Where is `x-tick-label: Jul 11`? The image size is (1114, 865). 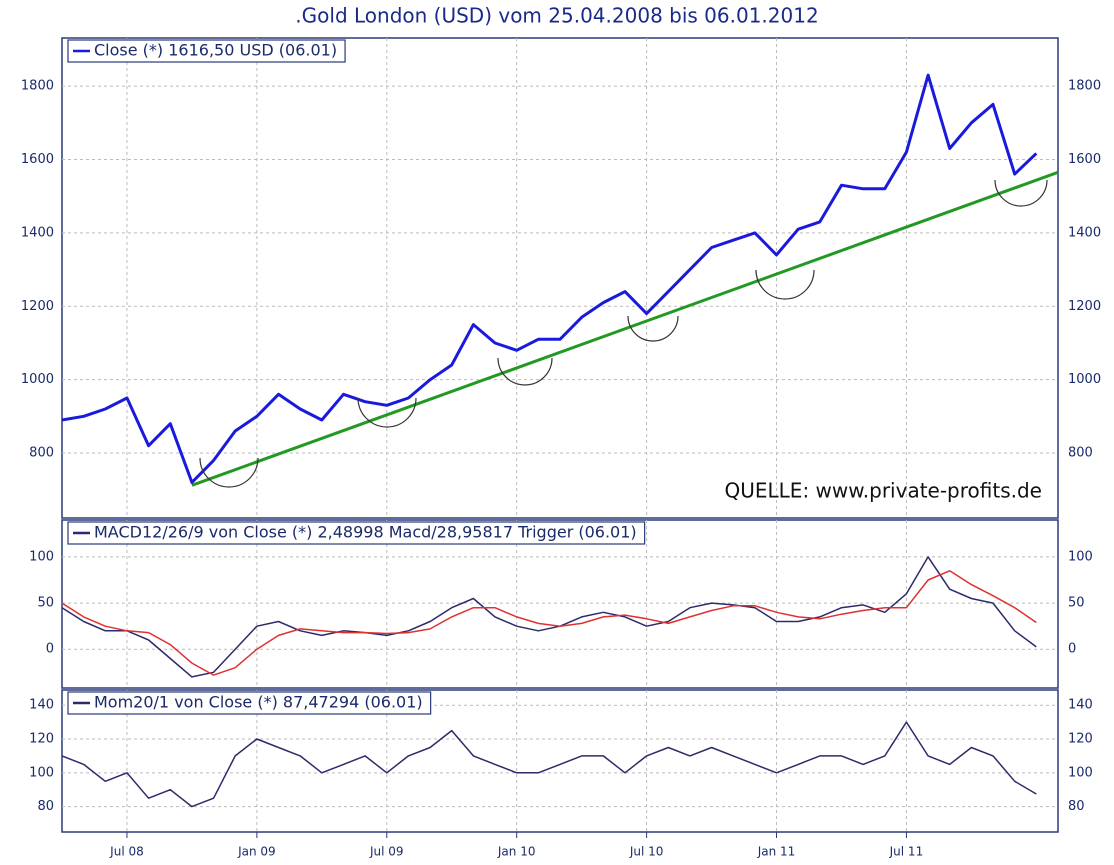
x-tick-label: Jul 11 is located at coordinates (906, 852).